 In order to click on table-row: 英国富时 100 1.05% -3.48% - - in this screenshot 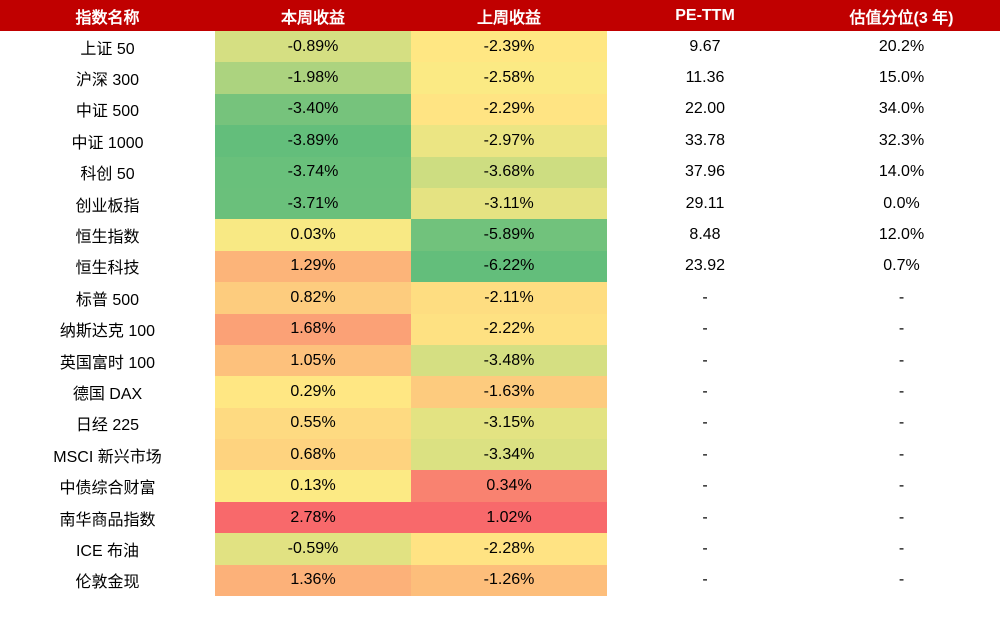, I will do `click(500, 360)`.